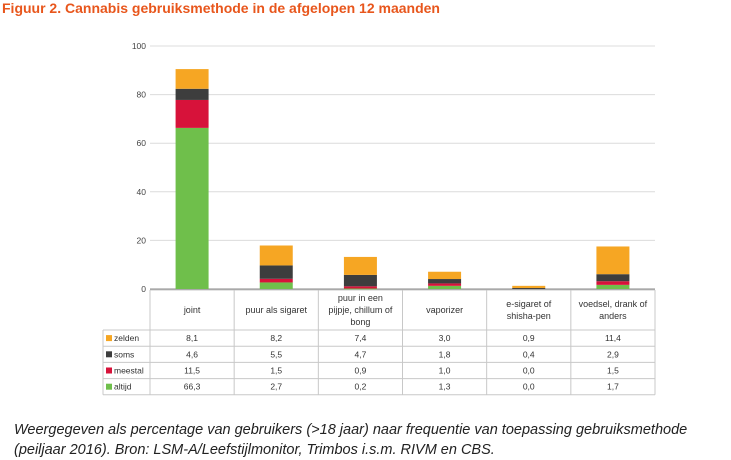  I want to click on data-value: 66,3, so click(192, 387).